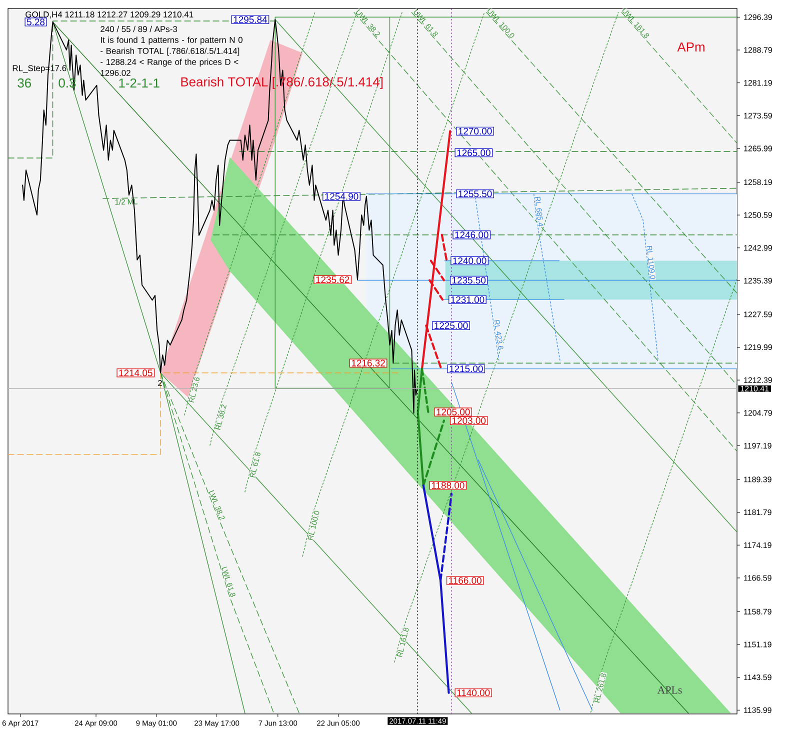  I want to click on annotation: 1265.00, so click(473, 152).